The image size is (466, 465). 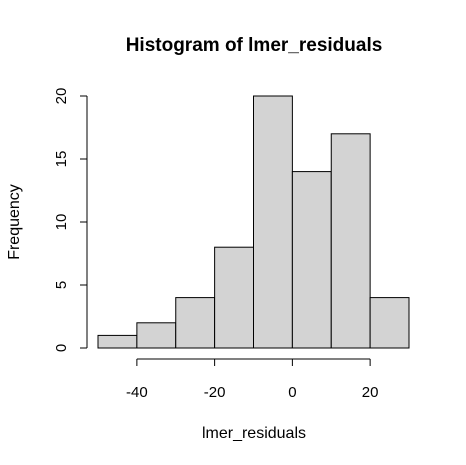 What do you see at coordinates (61, 96) in the screenshot?
I see `y-tick-label: 20` at bounding box center [61, 96].